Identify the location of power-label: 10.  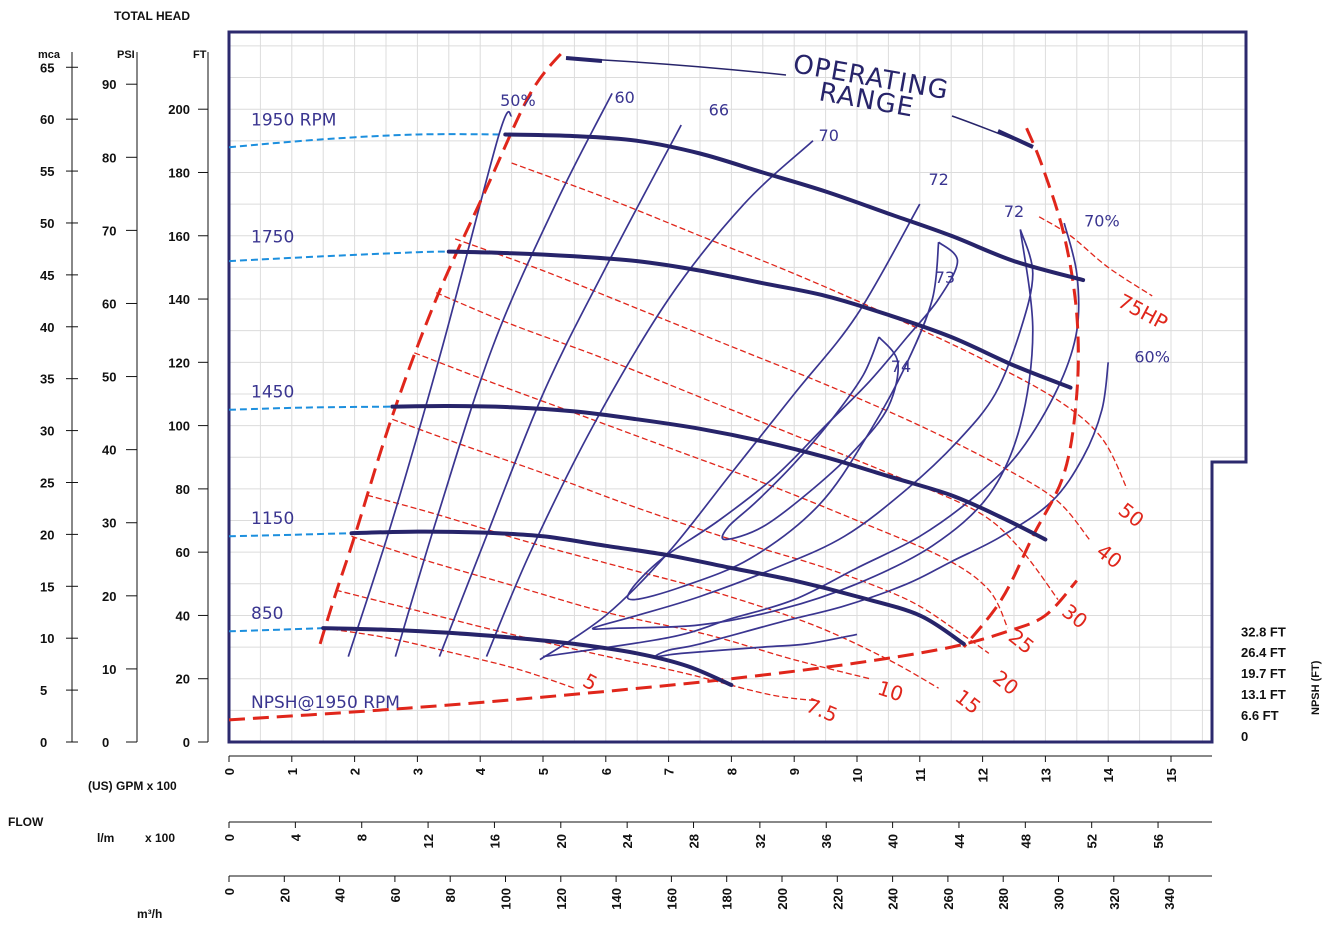
(891, 691).